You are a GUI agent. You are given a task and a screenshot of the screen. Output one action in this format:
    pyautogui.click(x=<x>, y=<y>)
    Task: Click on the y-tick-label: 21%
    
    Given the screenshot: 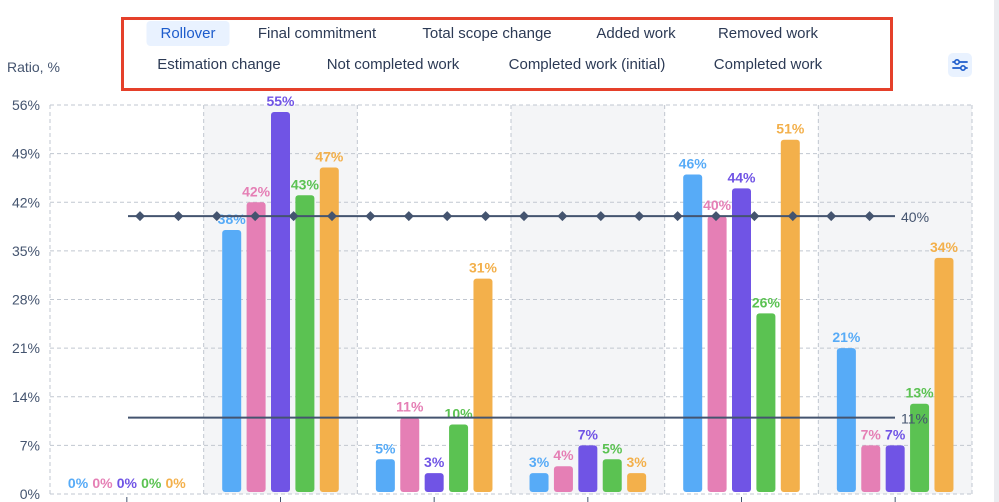 What is the action you would take?
    pyautogui.click(x=26, y=348)
    